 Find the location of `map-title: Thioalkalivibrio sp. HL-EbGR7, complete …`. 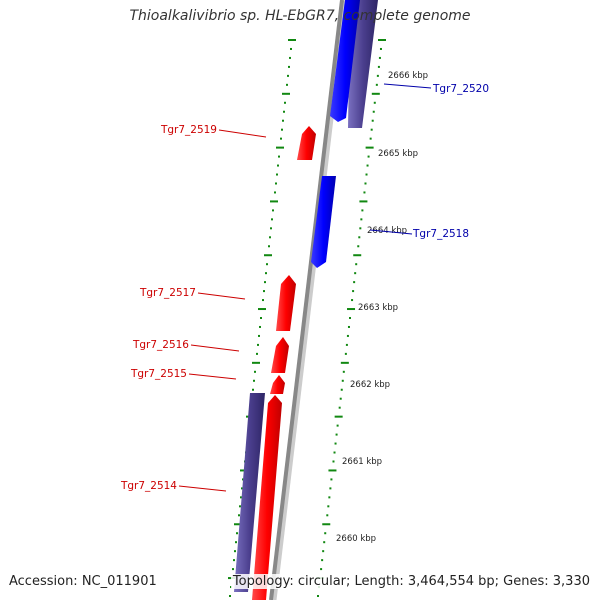

map-title: Thioalkalivibrio sp. HL-EbGR7, complete … is located at coordinates (300, 16).